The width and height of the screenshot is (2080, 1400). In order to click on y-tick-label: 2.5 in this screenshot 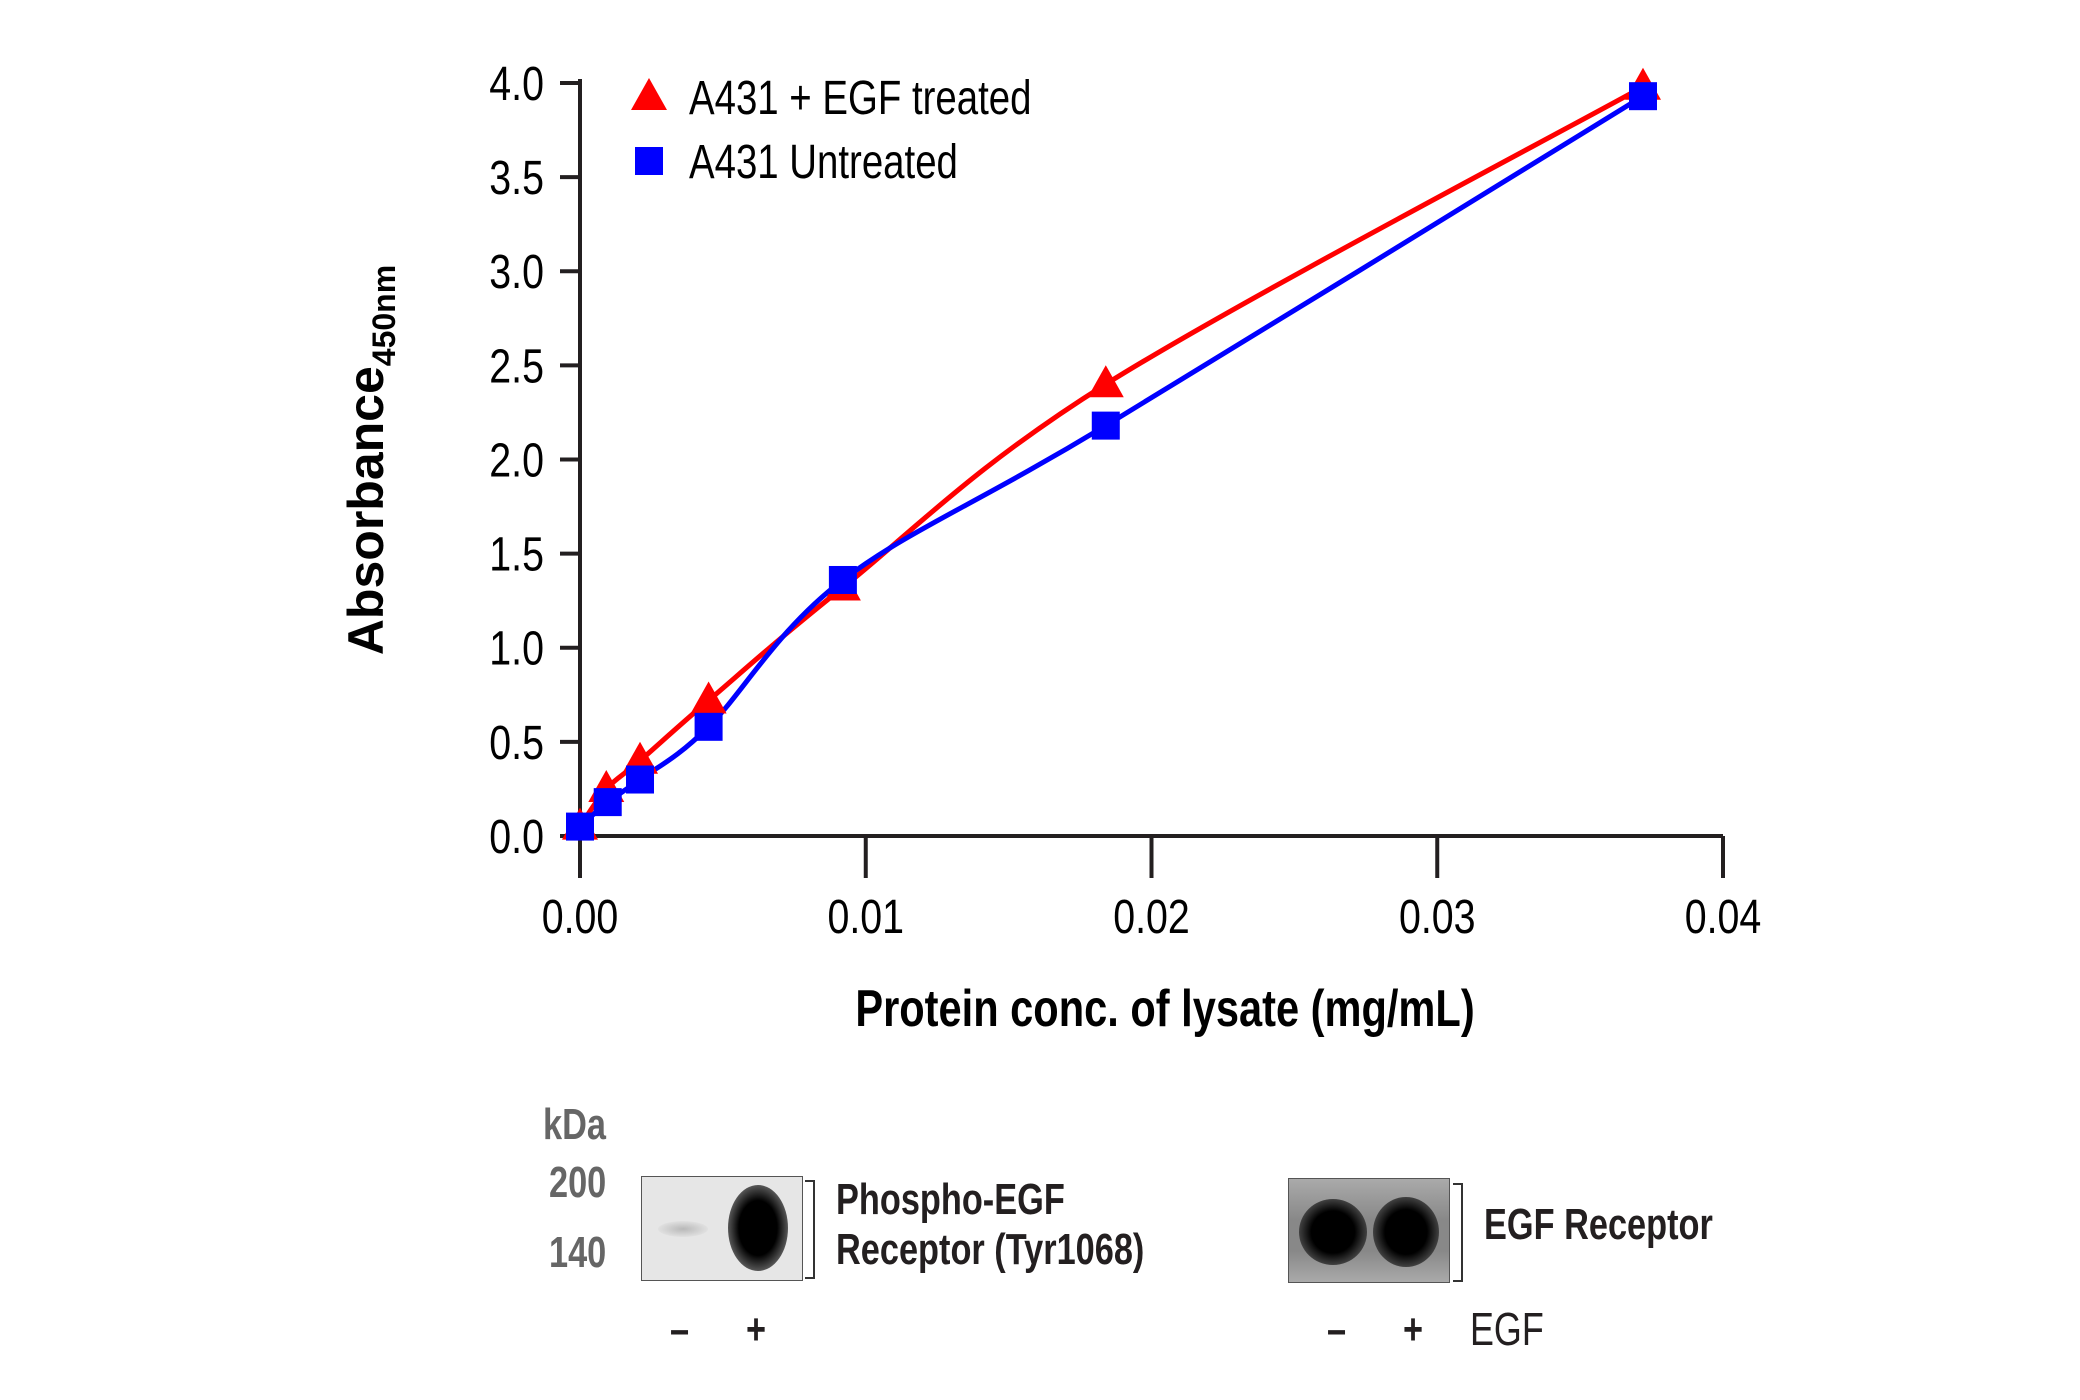, I will do `click(516, 367)`.